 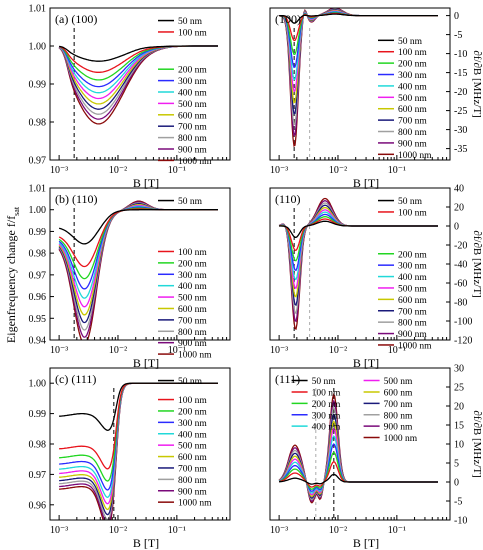 I want to click on y-tick-label: -40, so click(x=460, y=265).